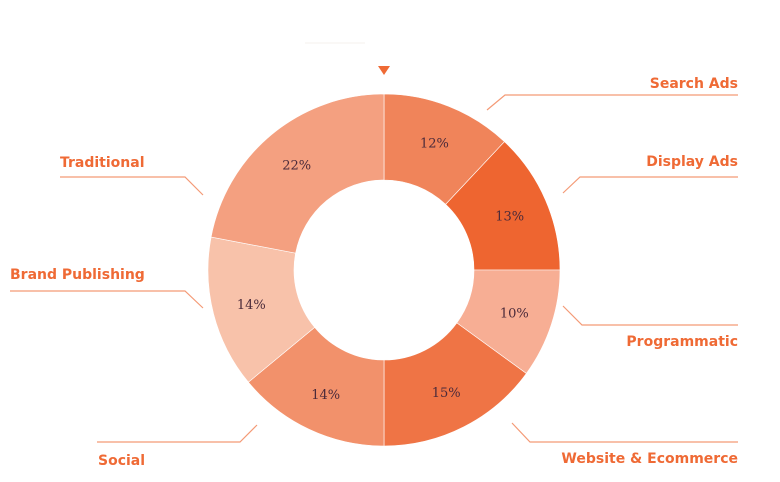  Describe the element at coordinates (649, 459) in the screenshot. I see `category-label: Website & Ecommerce` at that location.